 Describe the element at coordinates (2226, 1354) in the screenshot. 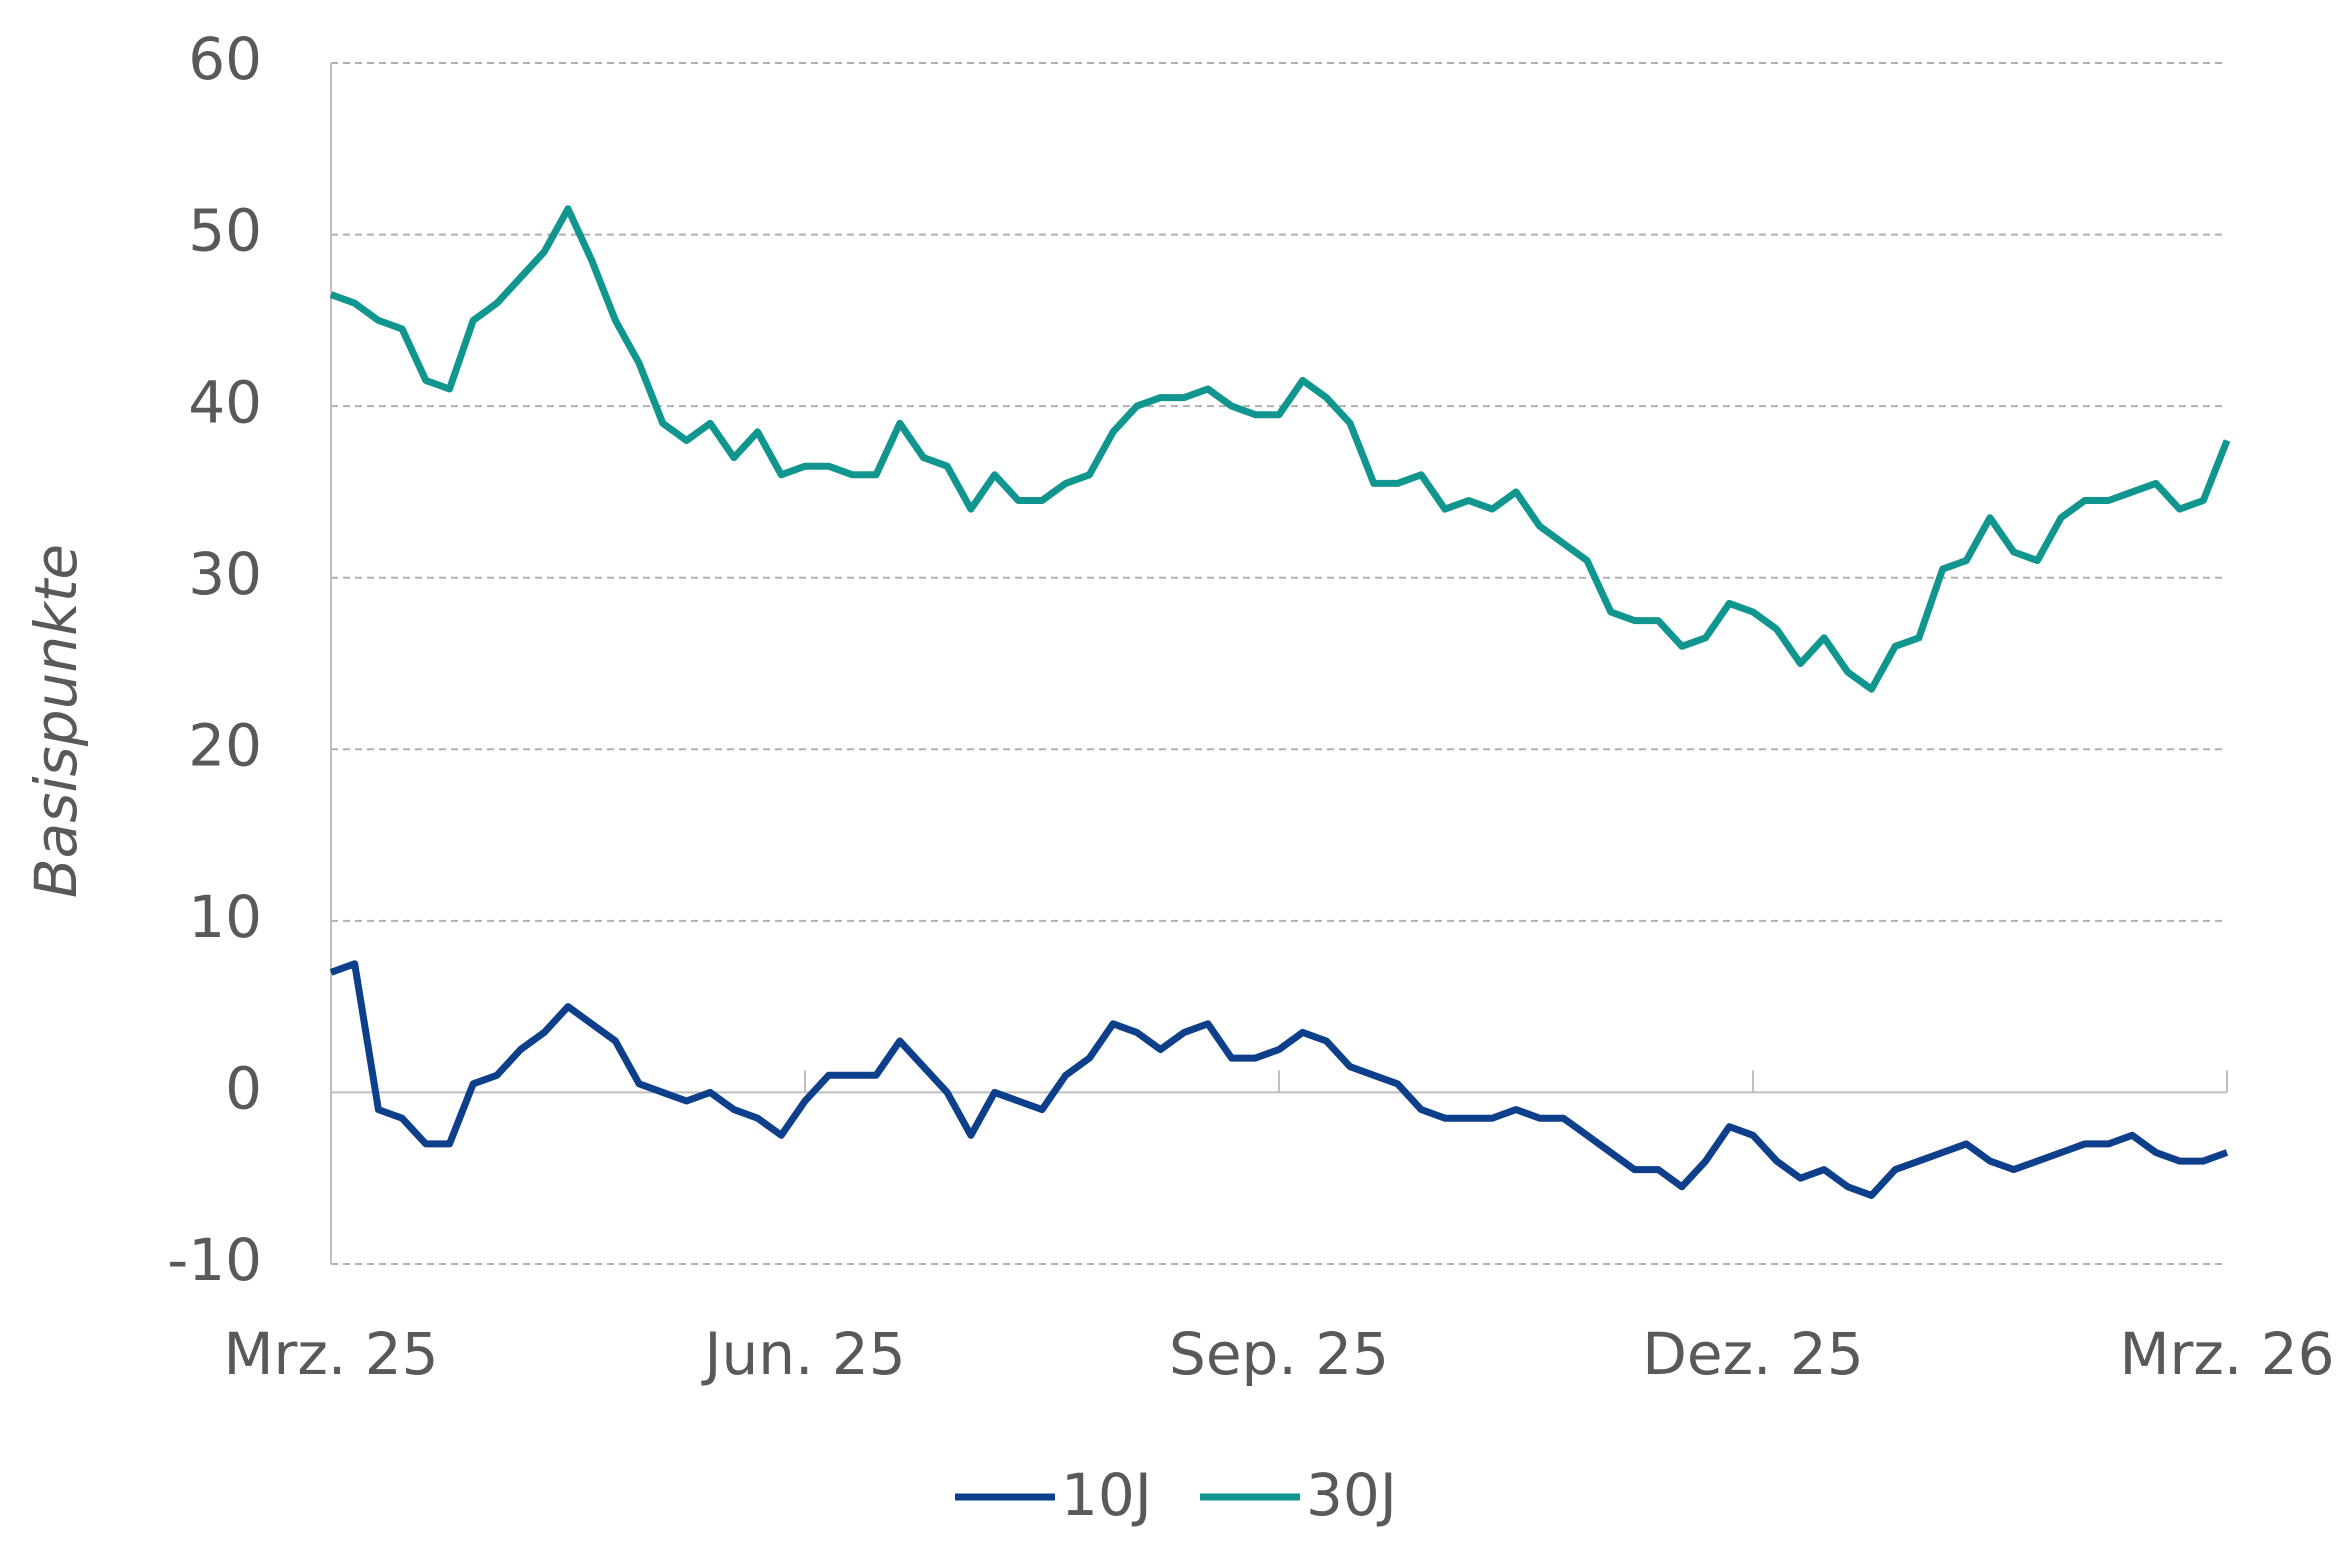

I see `x-tick-label: Mrz. 26` at that location.